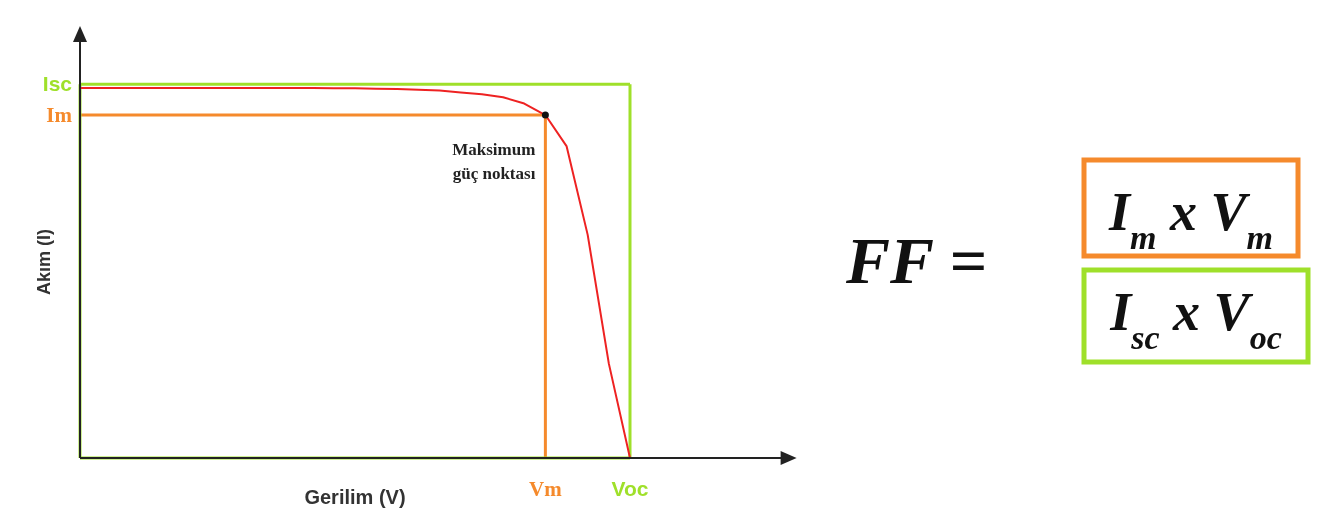 The width and height of the screenshot is (1324, 517). I want to click on x-tick-label: Vm, so click(546, 489).